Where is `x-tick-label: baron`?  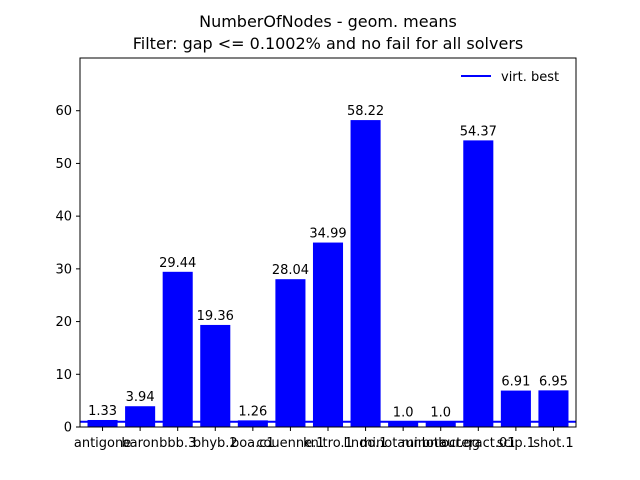
x-tick-label: baron is located at coordinates (139, 443).